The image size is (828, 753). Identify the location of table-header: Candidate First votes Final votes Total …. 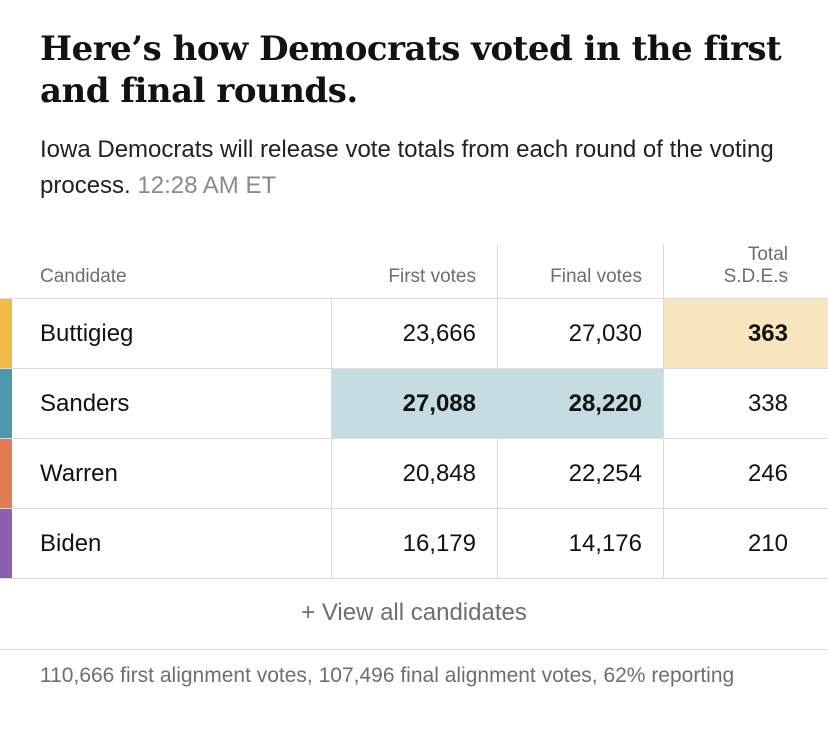
(414, 271).